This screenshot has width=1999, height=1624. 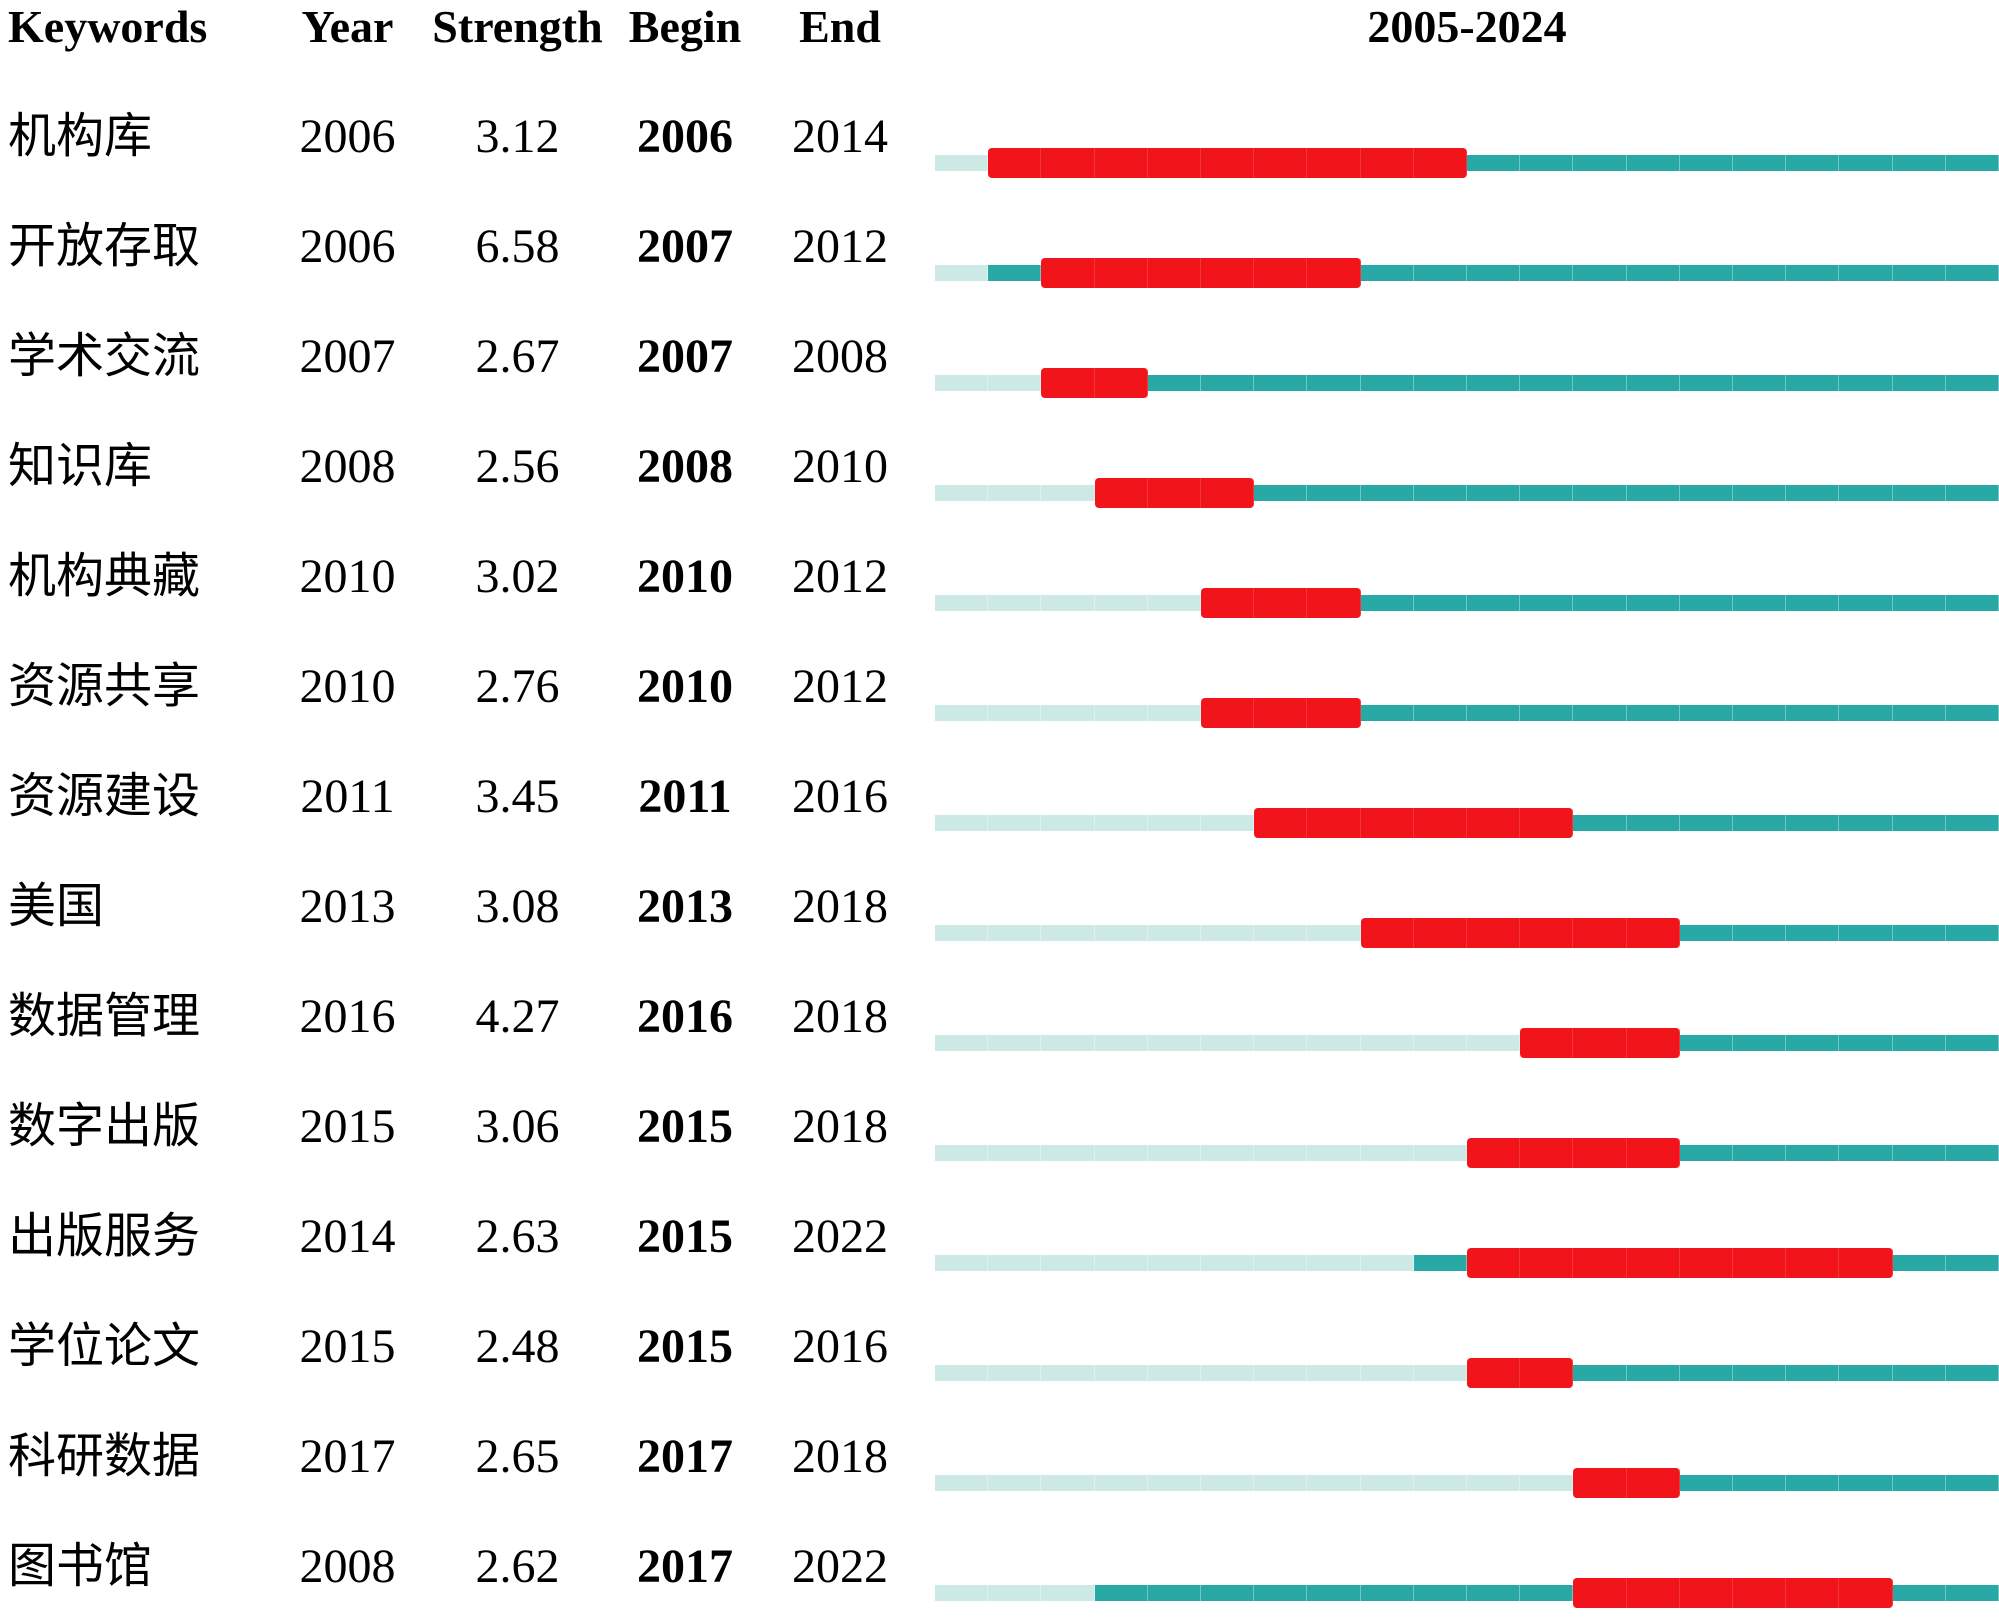 What do you see at coordinates (685, 906) in the screenshot?
I see `begin-value: 2013` at bounding box center [685, 906].